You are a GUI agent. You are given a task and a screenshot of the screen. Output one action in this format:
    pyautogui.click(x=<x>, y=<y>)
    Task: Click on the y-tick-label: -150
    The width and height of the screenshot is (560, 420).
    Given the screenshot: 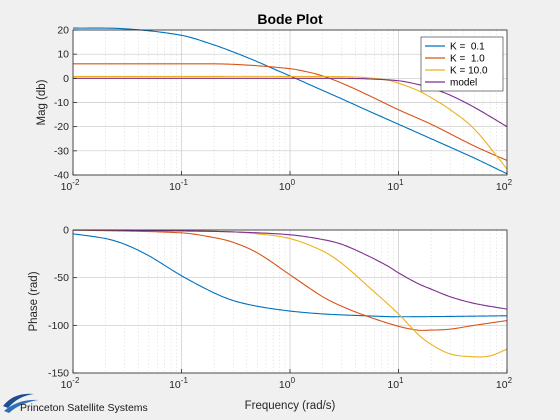 What is the action you would take?
    pyautogui.click(x=58, y=374)
    